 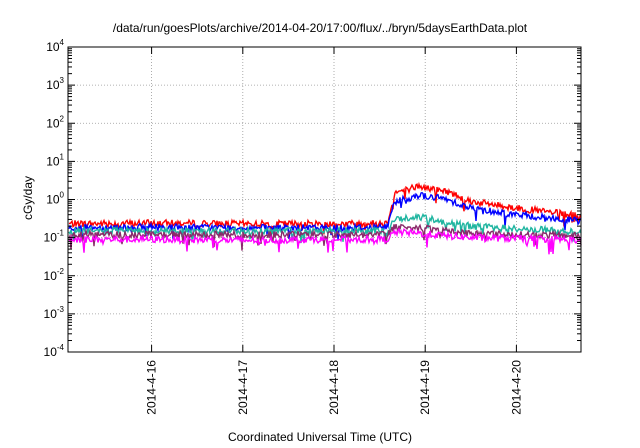 What do you see at coordinates (54, 275) in the screenshot?
I see `y-tick-label: 10⁻²` at bounding box center [54, 275].